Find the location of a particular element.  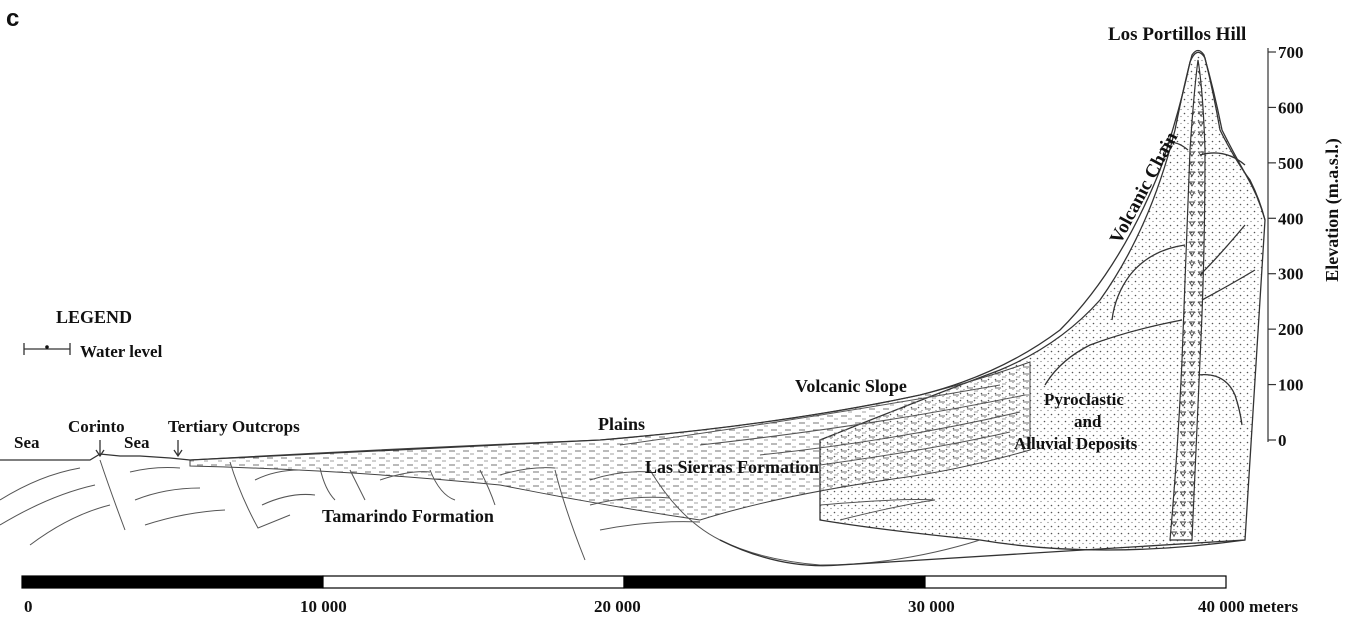

elevation-axis-label: Elevation (m.a.s.l.) is located at coordinates (1332, 210).